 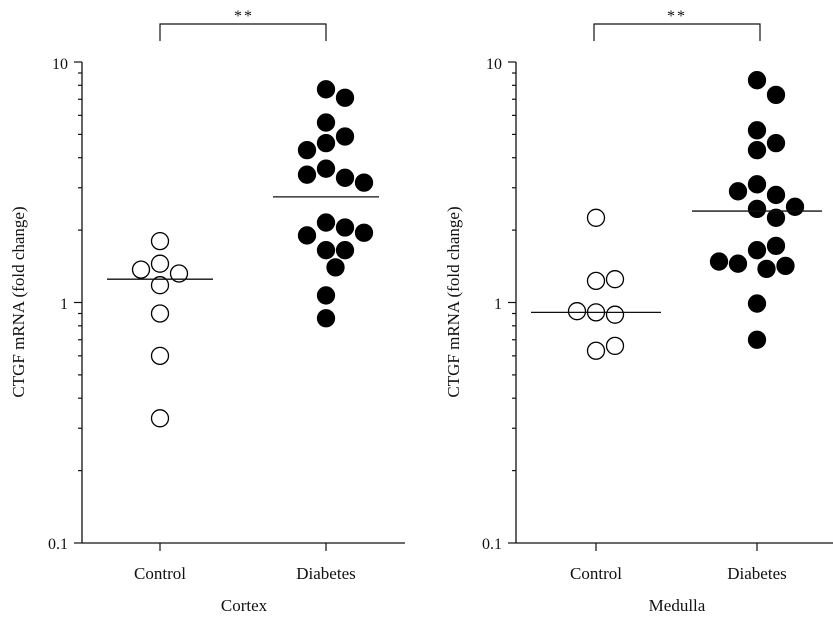 What do you see at coordinates (677, 605) in the screenshot?
I see `x-axis-title: Medulla` at bounding box center [677, 605].